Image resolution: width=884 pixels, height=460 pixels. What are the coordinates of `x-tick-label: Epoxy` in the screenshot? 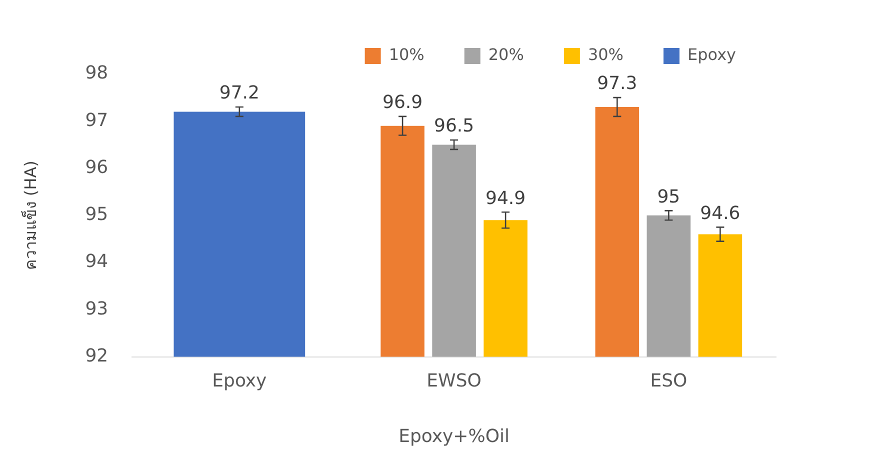 It's located at (240, 381).